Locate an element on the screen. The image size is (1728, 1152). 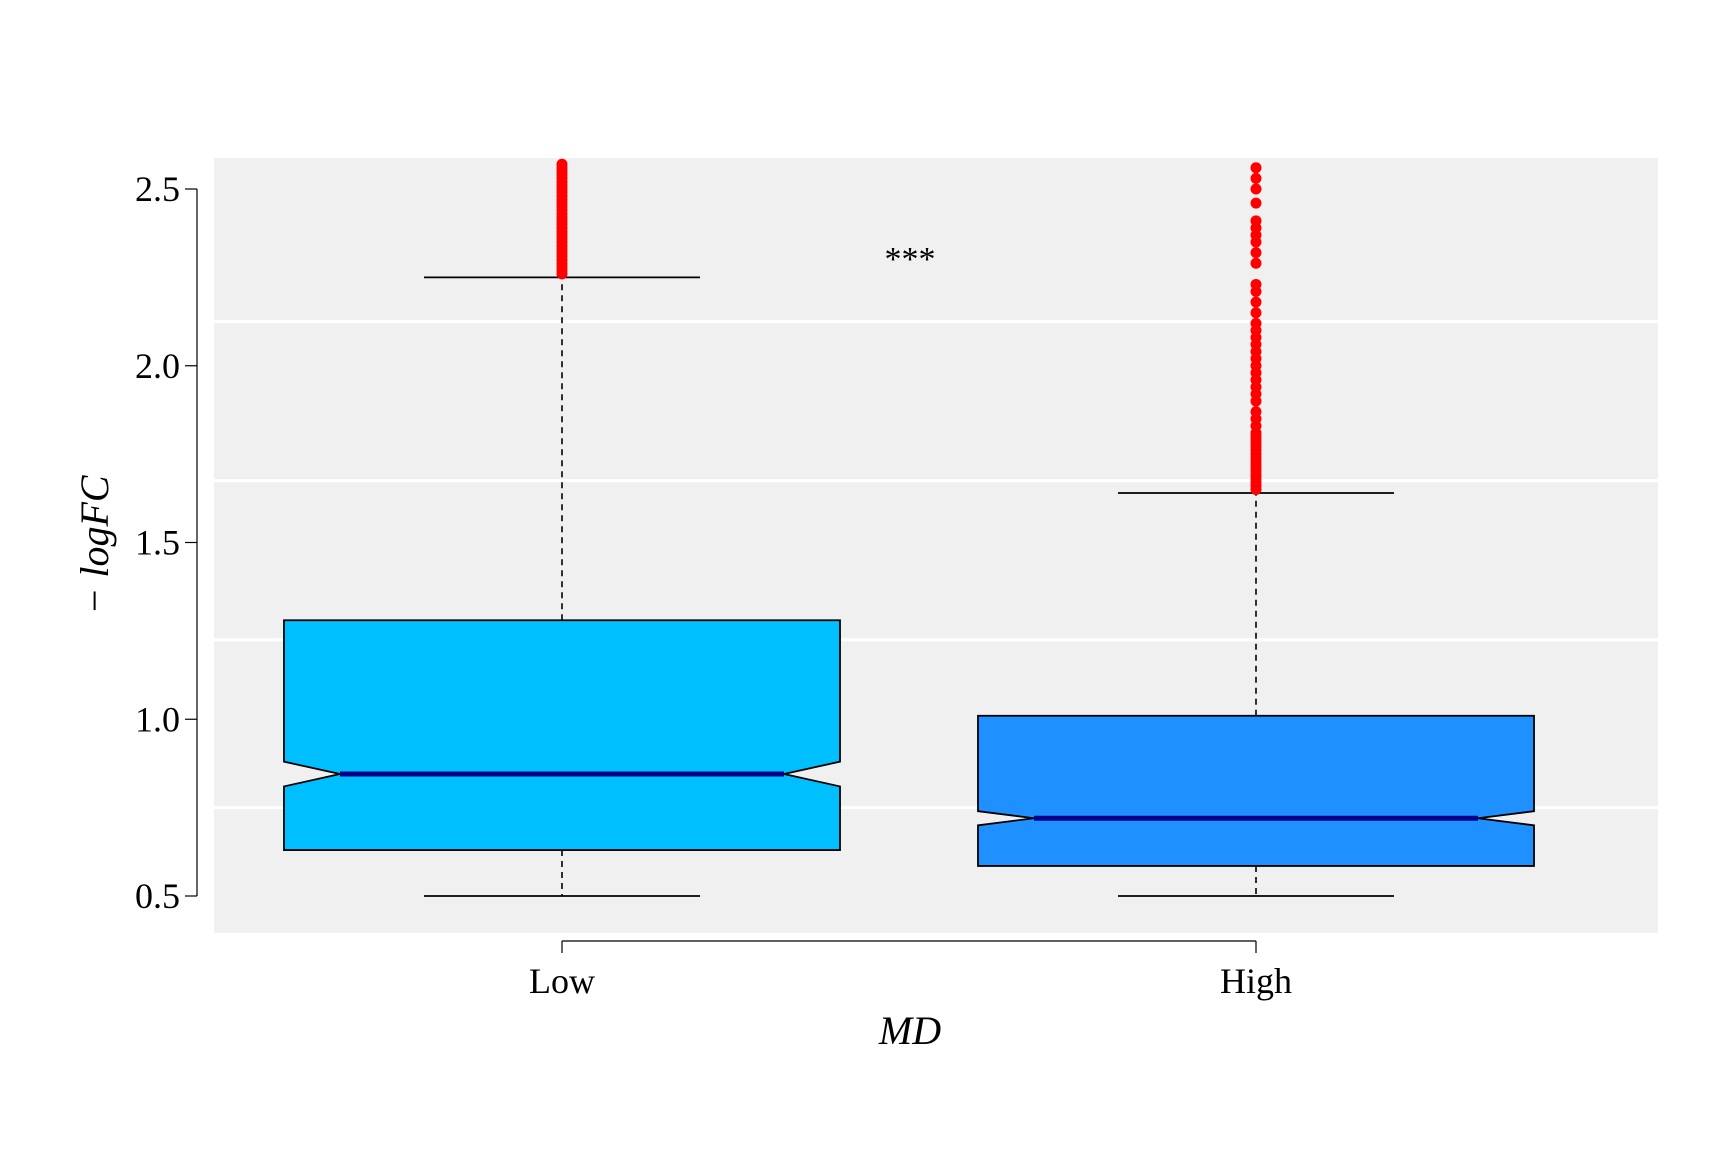
y-tick-label: 0.5 is located at coordinates (157, 896).